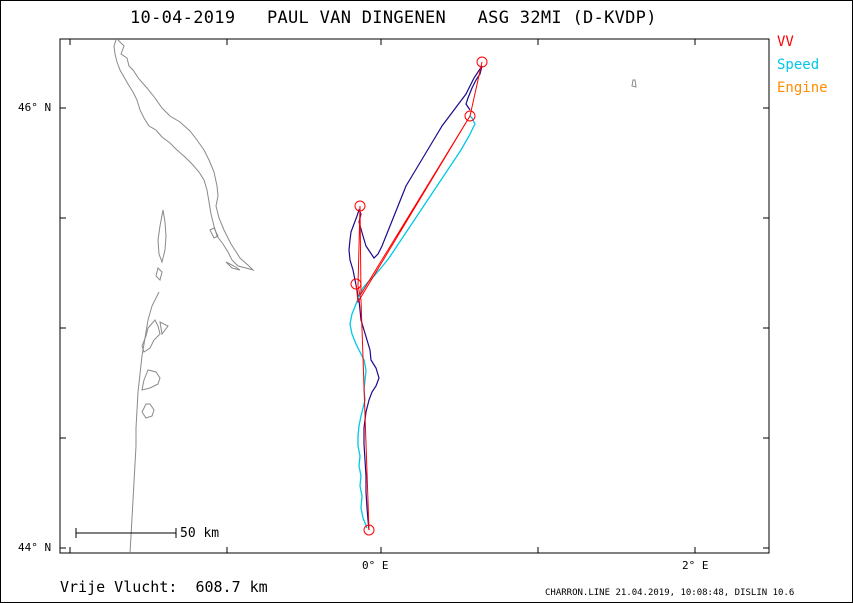 This screenshot has height=603, width=853. Describe the element at coordinates (785, 42) in the screenshot. I see `legend-vv: VV` at that location.